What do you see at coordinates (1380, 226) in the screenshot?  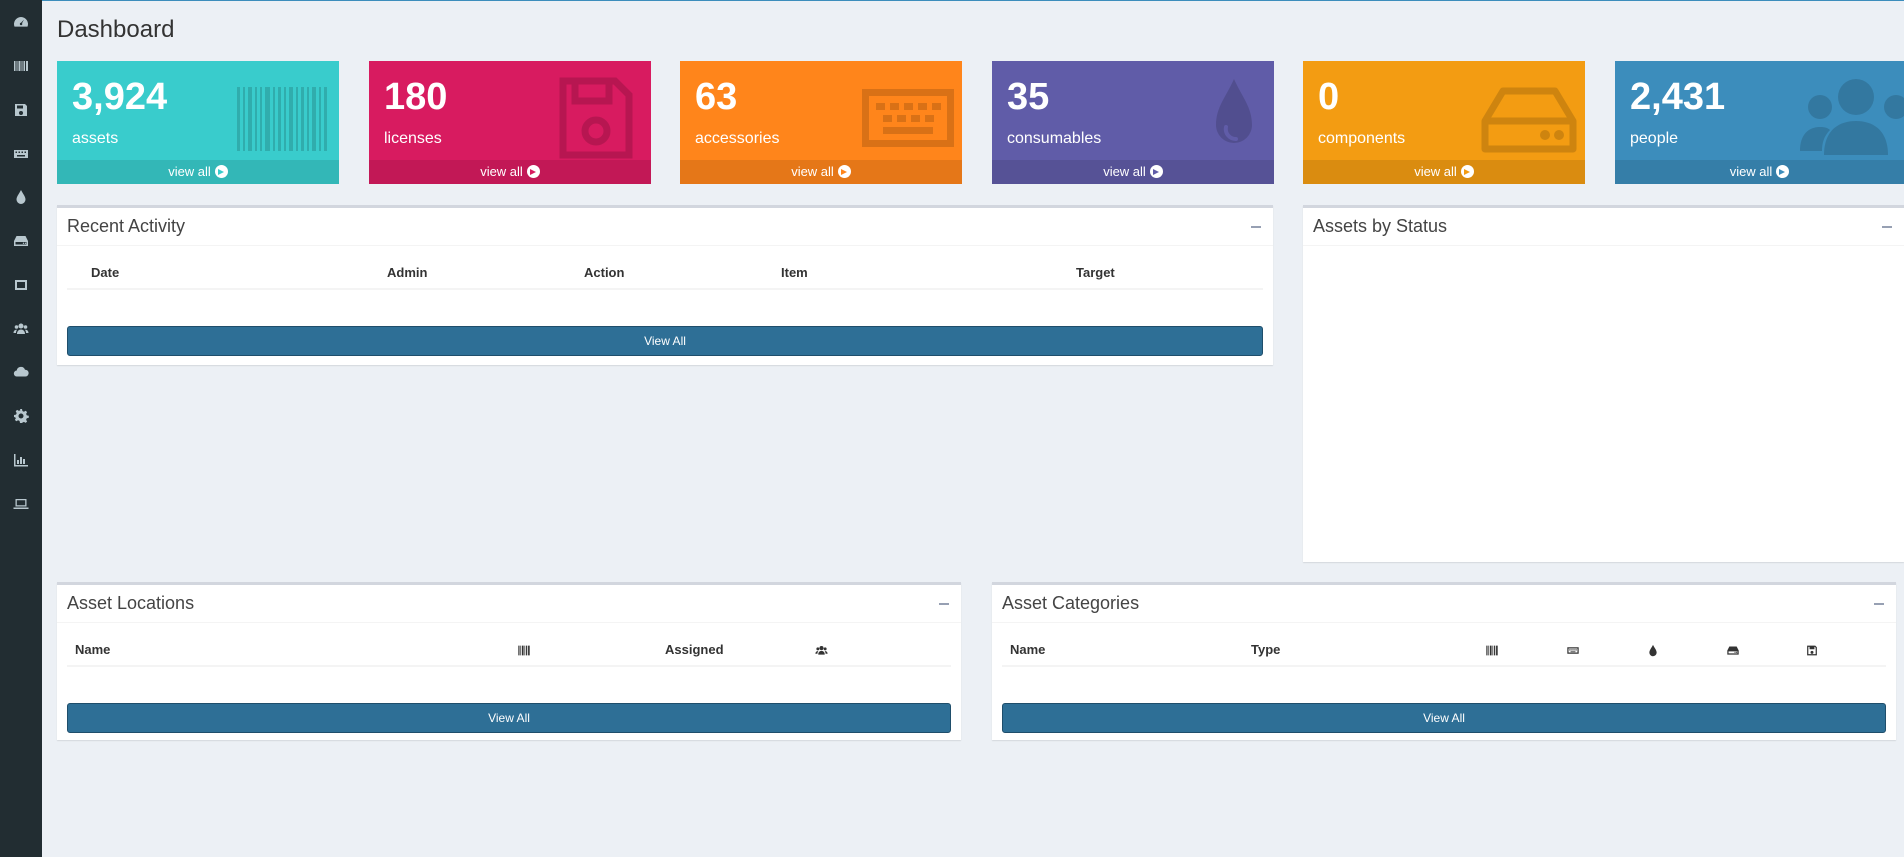 I see `assets-by-status-title: Assets by Status` at bounding box center [1380, 226].